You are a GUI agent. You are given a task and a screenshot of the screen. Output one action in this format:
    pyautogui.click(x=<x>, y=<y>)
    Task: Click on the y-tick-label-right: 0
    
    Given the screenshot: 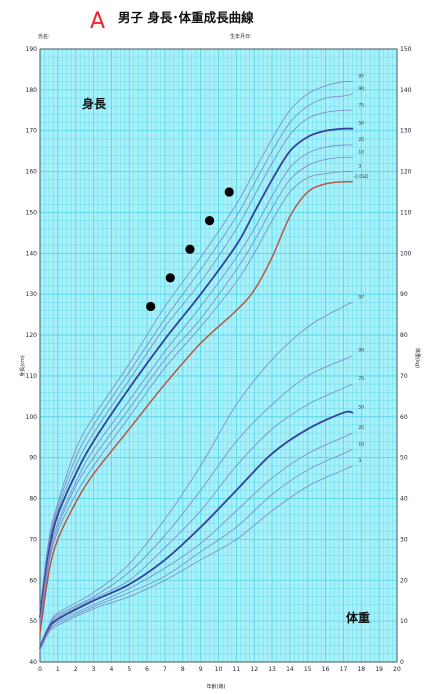 What is the action you would take?
    pyautogui.click(x=402, y=662)
    